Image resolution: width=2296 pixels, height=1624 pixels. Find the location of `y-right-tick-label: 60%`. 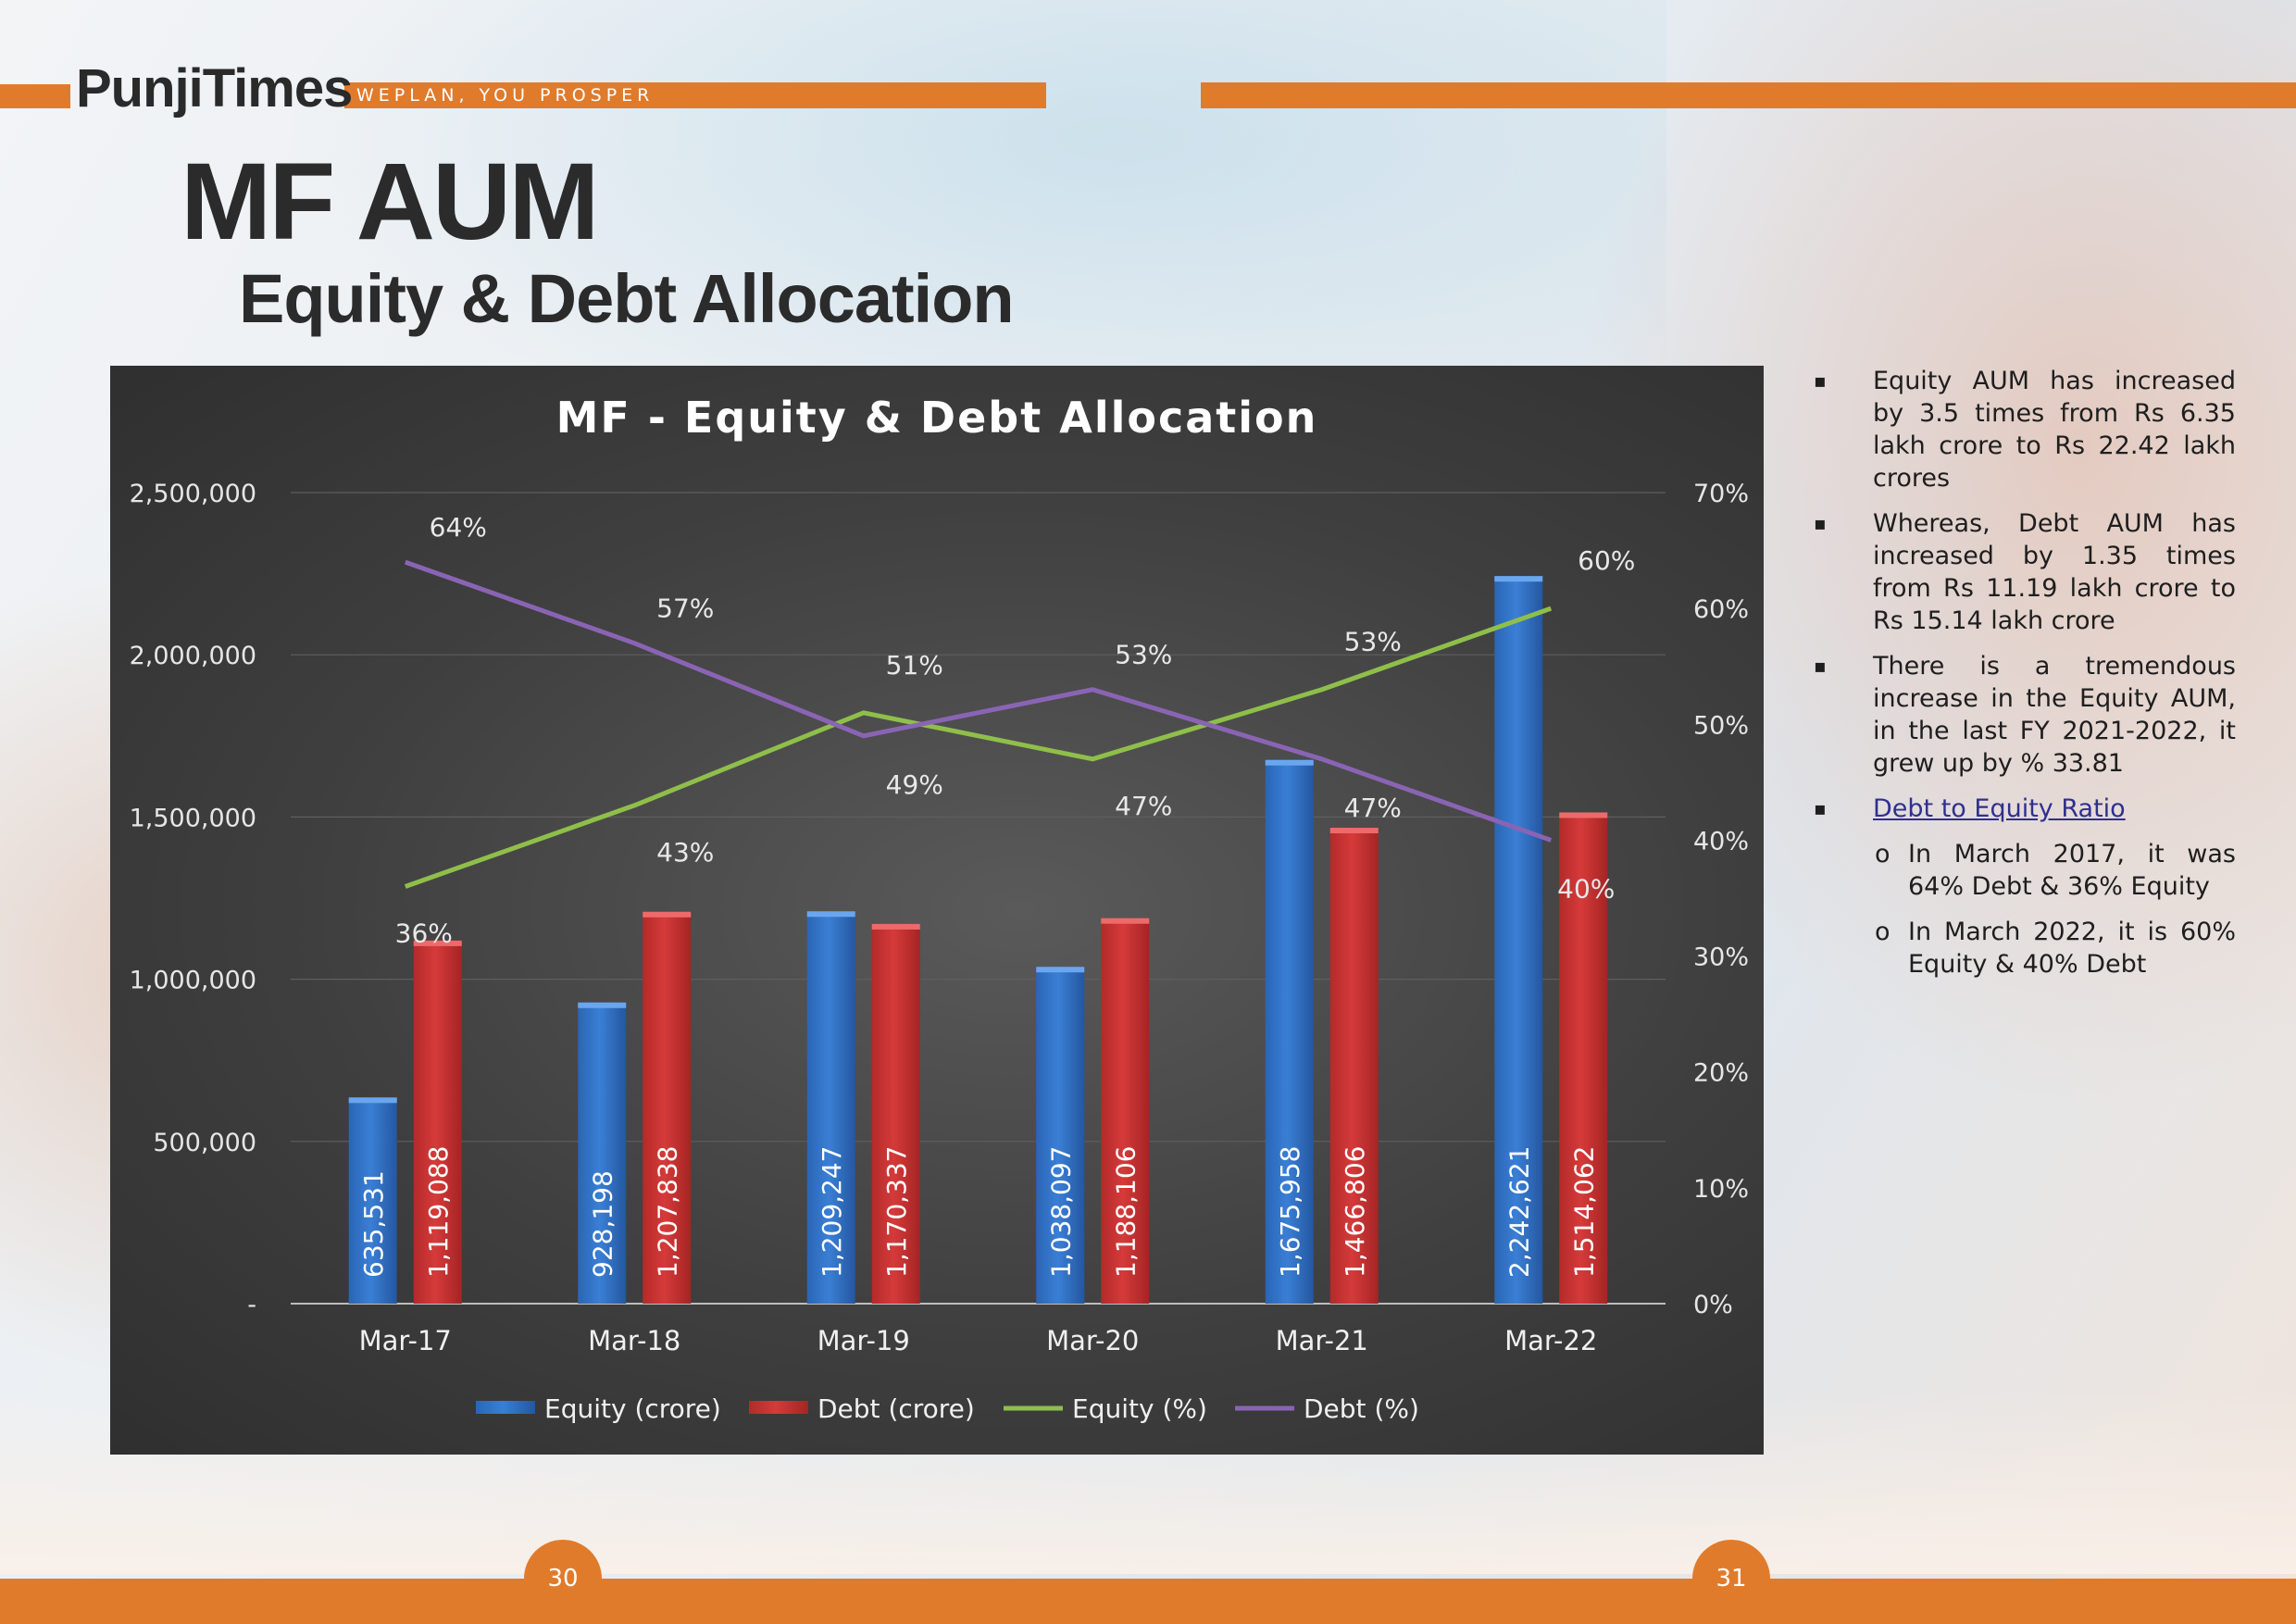

y-right-tick-label: 60% is located at coordinates (1721, 609).